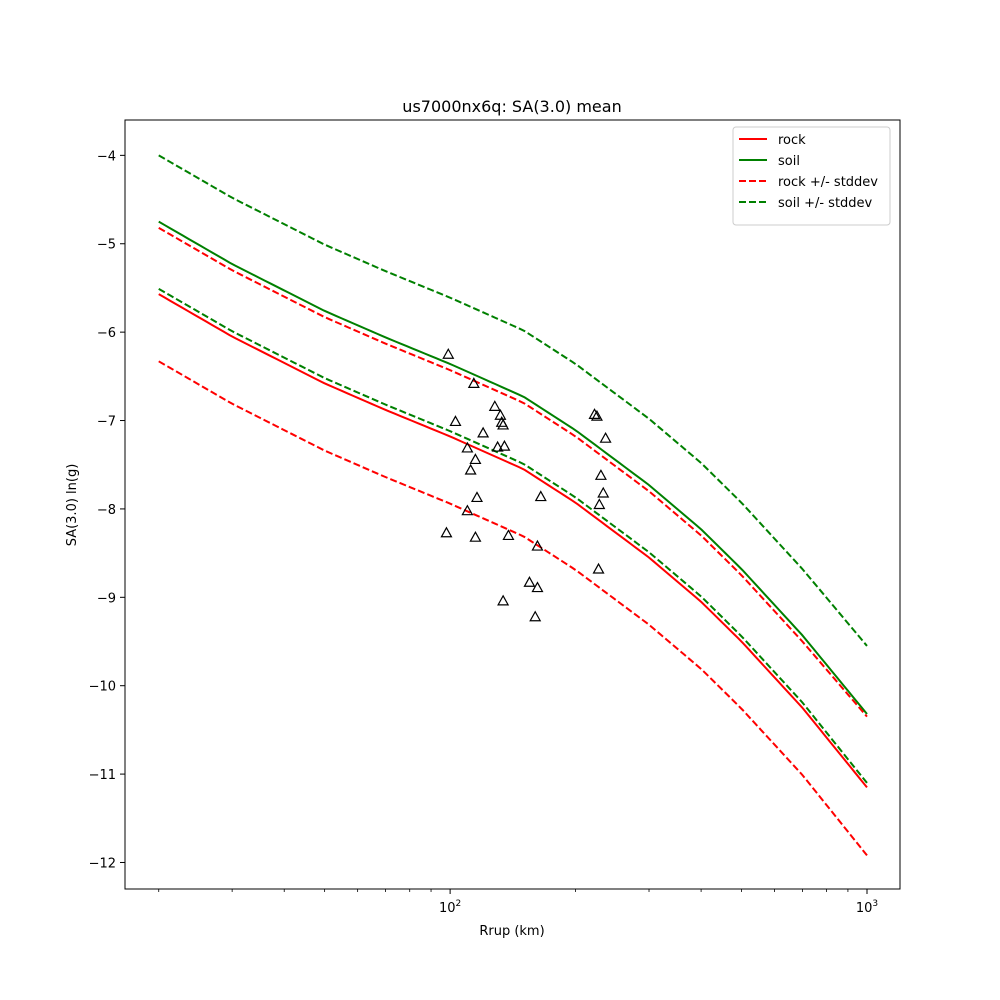  I want to click on y-tick-label: −7, so click(106, 422).